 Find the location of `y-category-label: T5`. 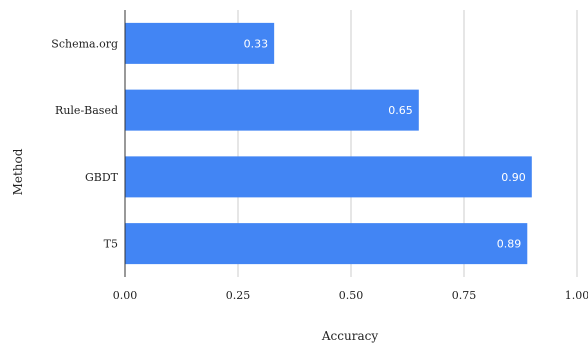

y-category-label: T5 is located at coordinates (111, 244).